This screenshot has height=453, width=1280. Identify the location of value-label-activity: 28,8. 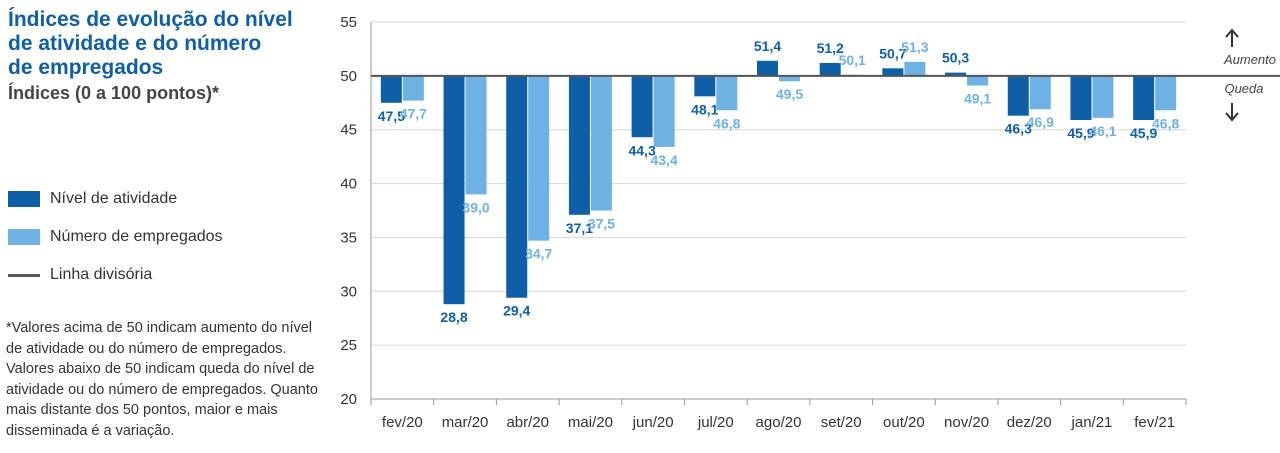
(453, 317).